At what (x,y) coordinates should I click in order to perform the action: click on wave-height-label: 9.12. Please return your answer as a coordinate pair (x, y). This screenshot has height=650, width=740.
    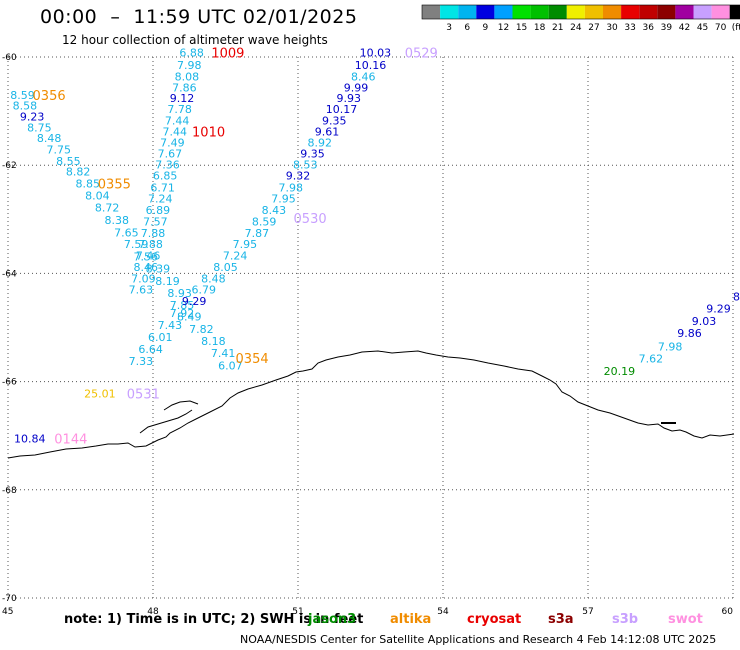
    Looking at the image, I should click on (182, 98).